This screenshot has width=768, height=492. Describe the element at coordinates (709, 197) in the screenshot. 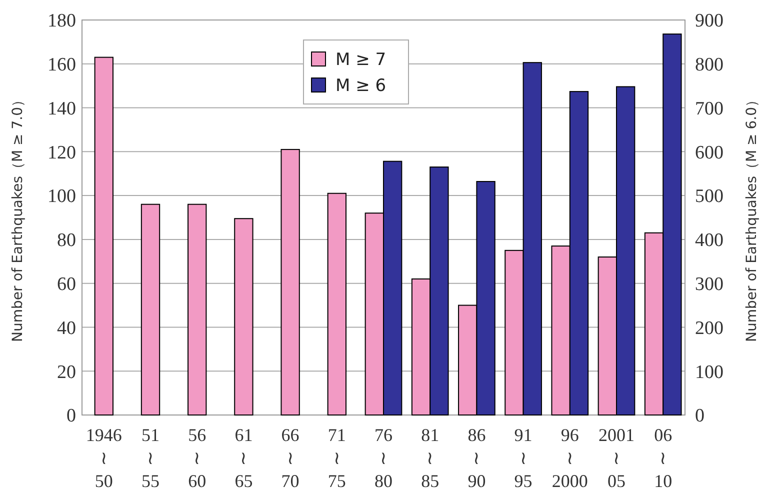

I see `y2-tick-label: 500` at that location.